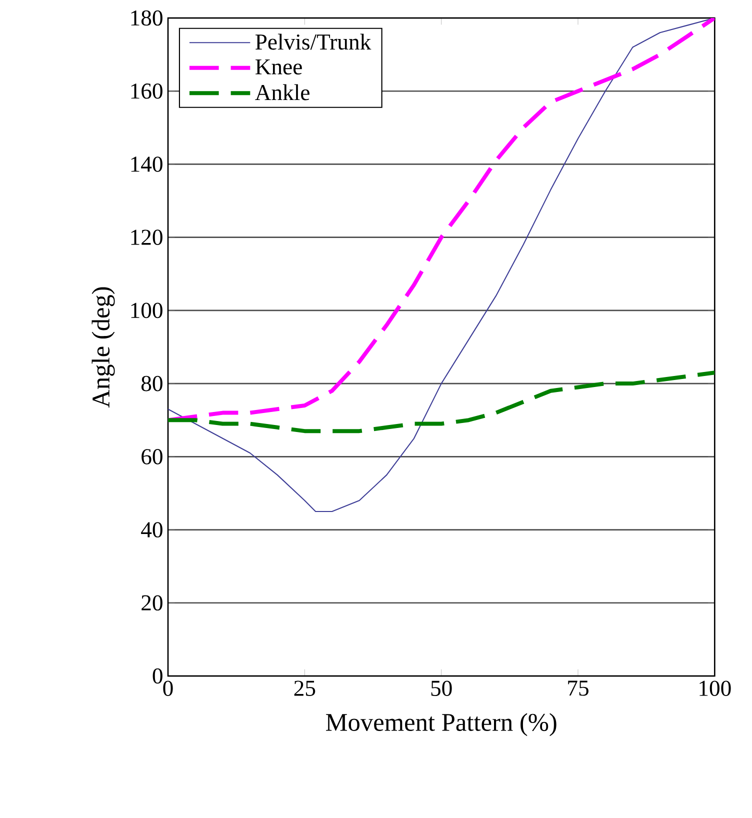 This screenshot has height=818, width=752. Describe the element at coordinates (157, 676) in the screenshot. I see `y-tick-label: 0` at that location.